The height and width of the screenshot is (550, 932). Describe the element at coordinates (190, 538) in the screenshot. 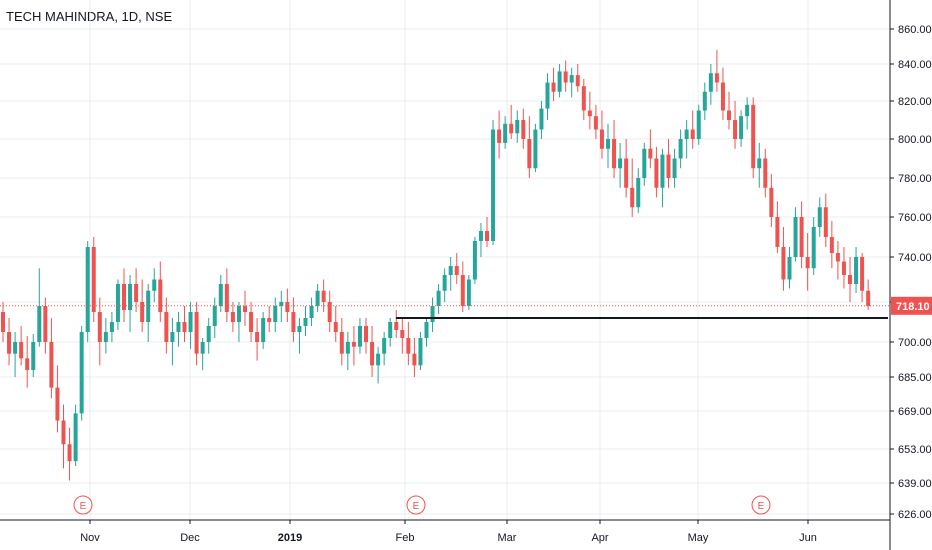

I see `time-tick-label: Dec` at that location.